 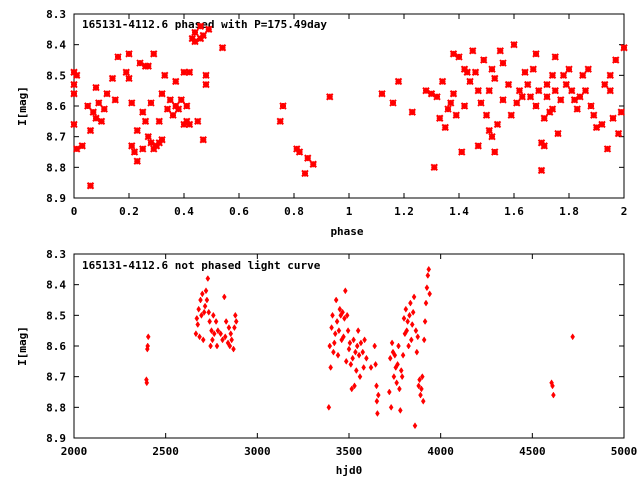 I want to click on y-tick-label: 8.7, so click(x=56, y=137).